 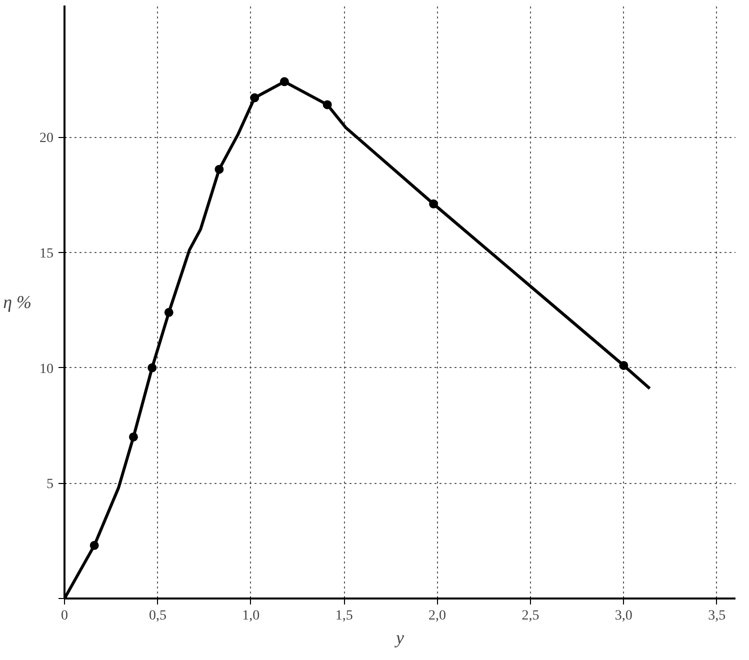 I want to click on y-tick-label: 15, so click(x=47, y=254).